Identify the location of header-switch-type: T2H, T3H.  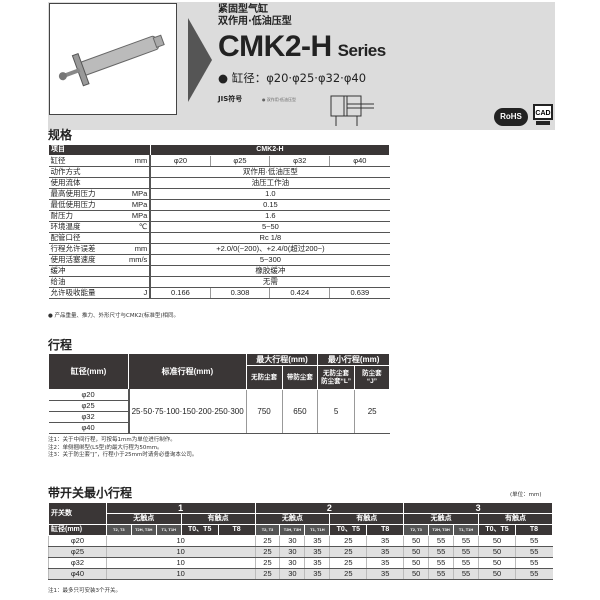
(292, 530).